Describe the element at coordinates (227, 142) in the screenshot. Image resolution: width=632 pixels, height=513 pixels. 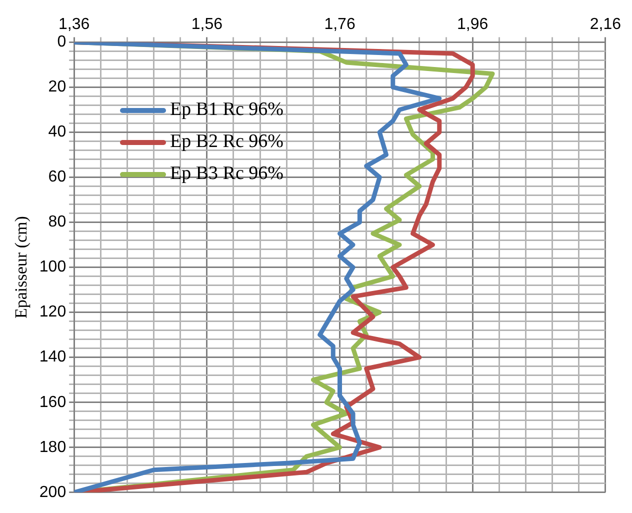
I see `legend-label: Ep B2 Rc 96%` at that location.